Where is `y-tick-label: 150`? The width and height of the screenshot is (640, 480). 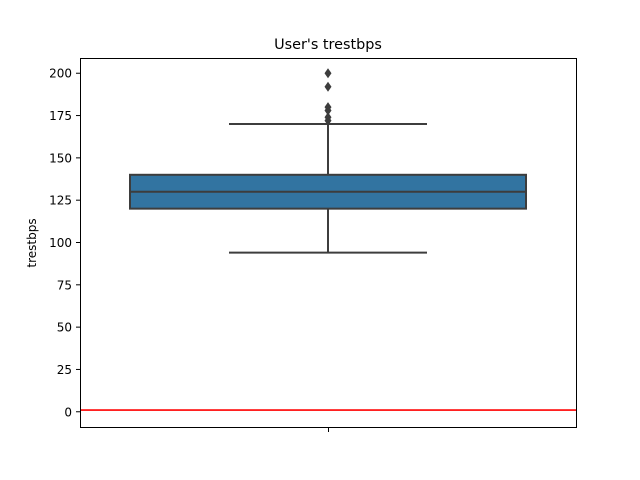 y-tick-label: 150 is located at coordinates (60, 158).